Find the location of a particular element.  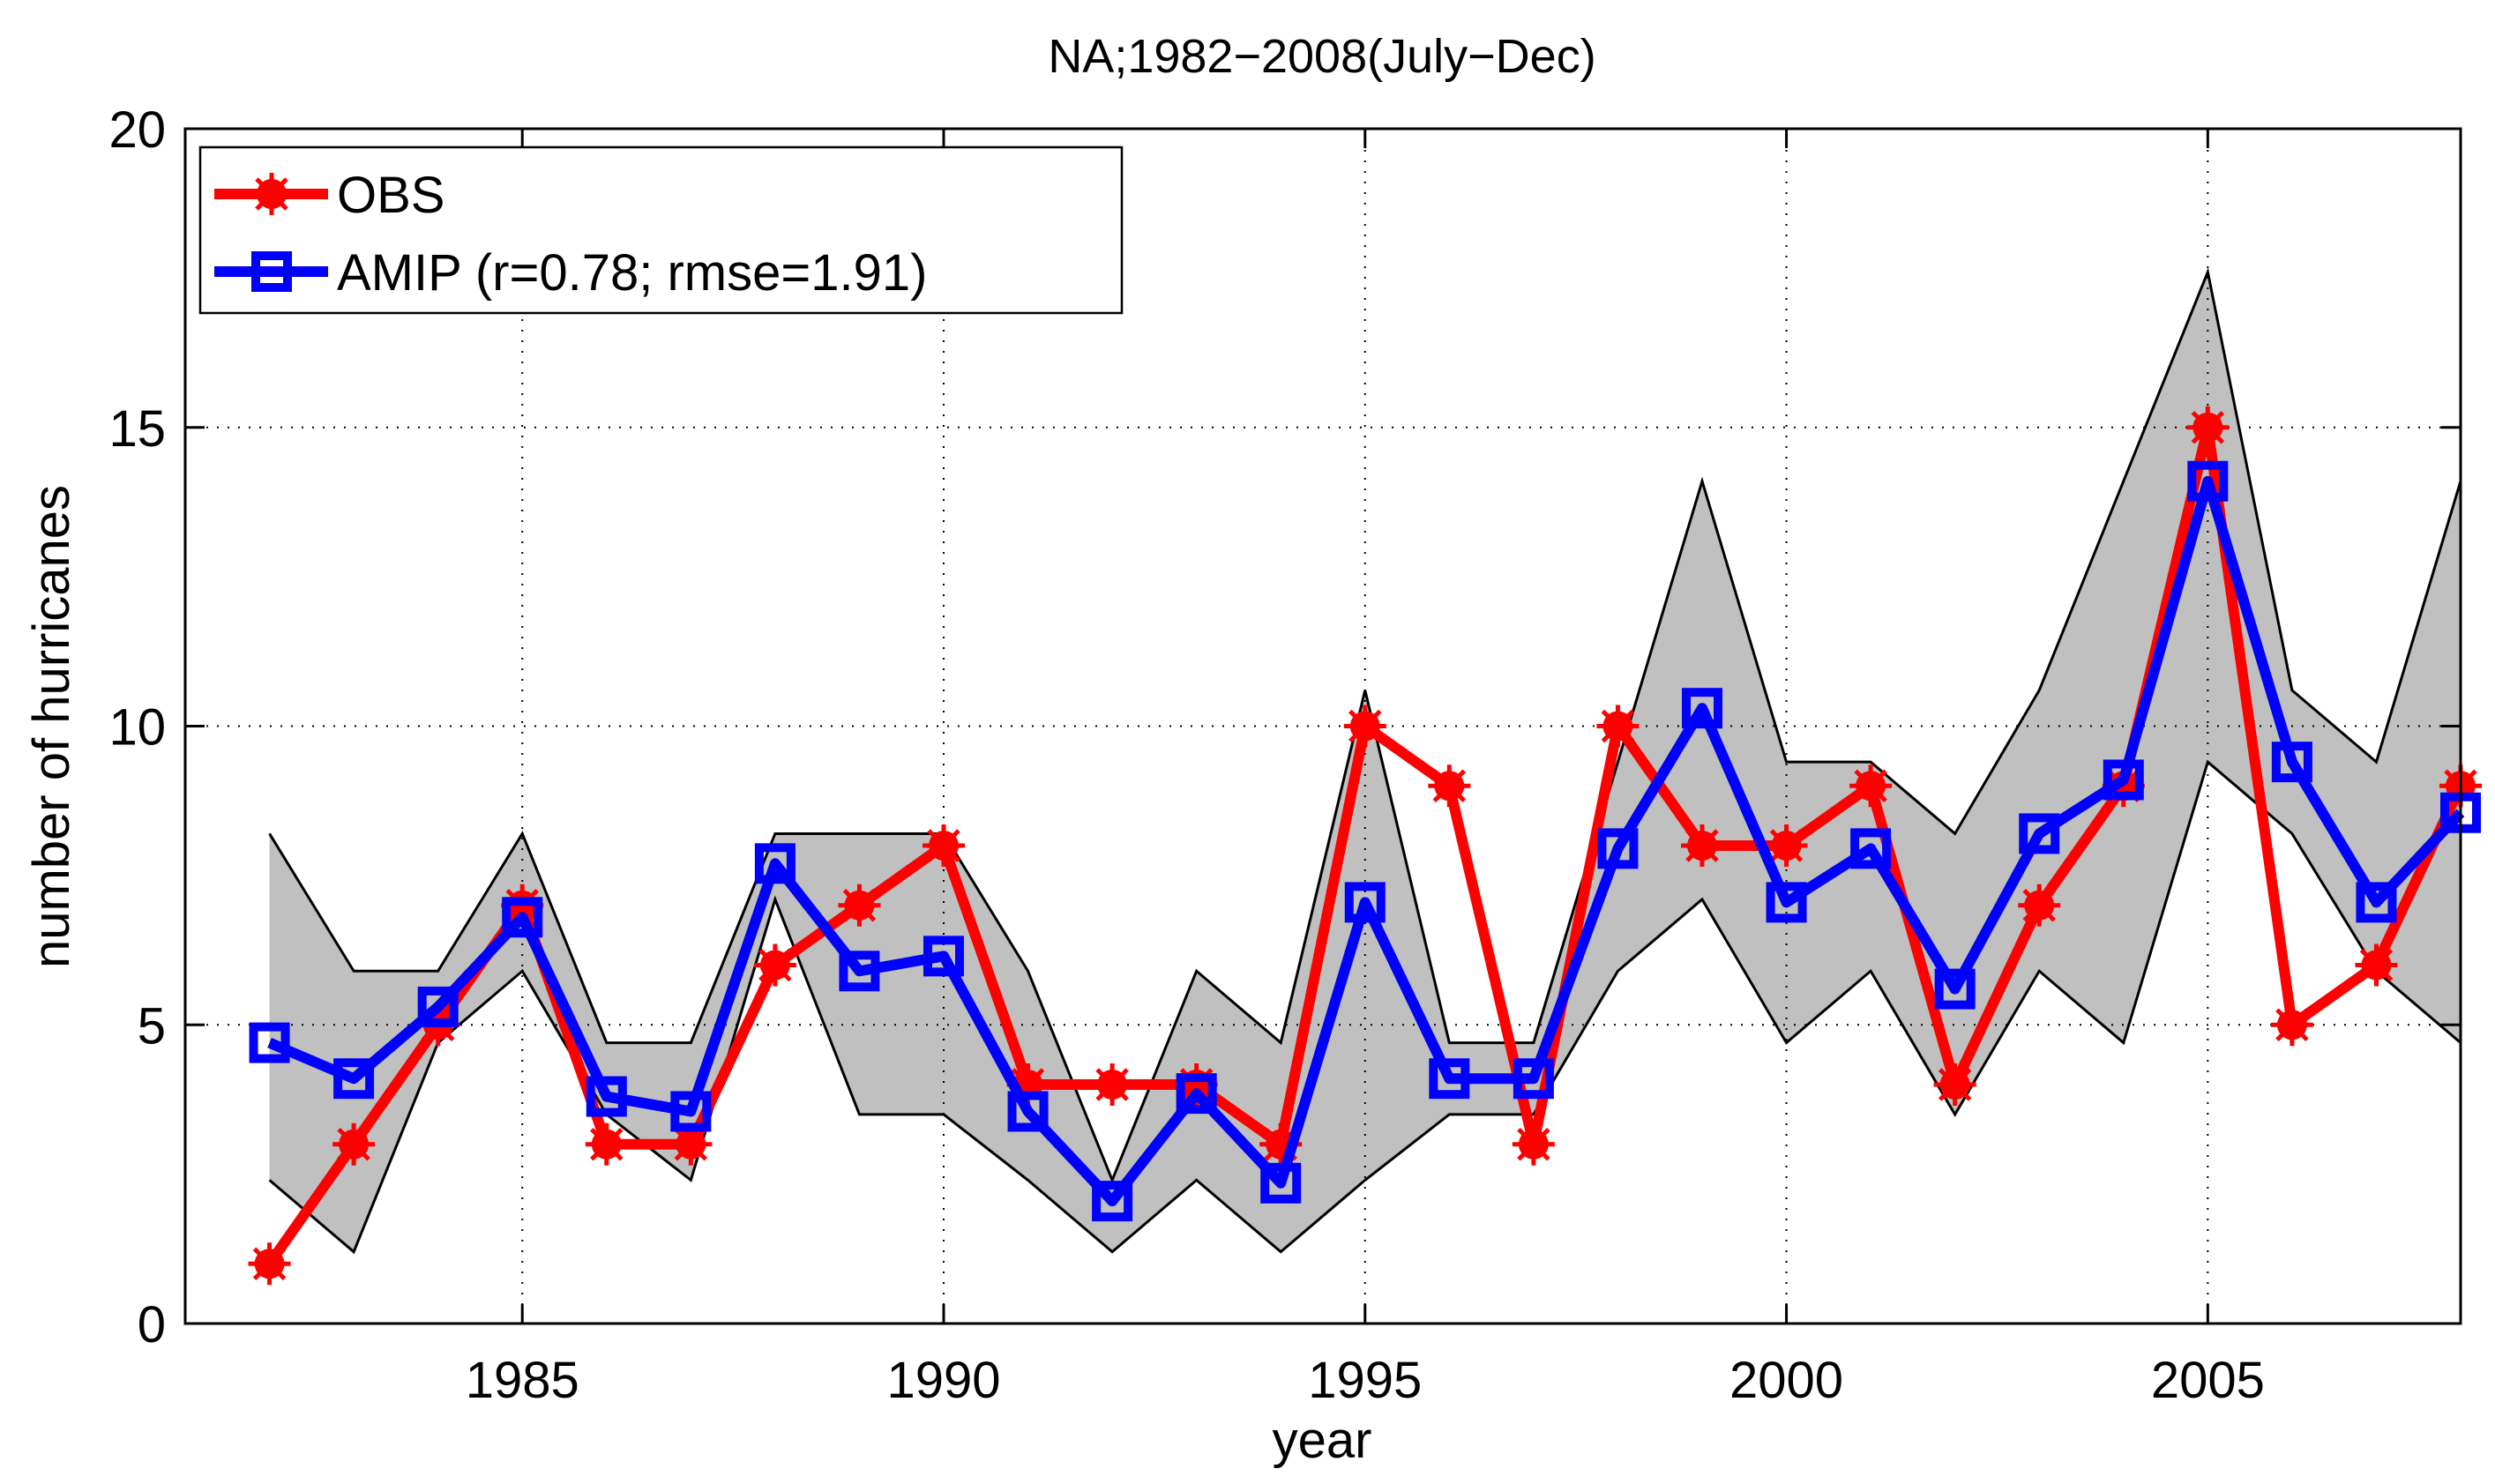

legend-entry-obs: OBS is located at coordinates (330, 195).